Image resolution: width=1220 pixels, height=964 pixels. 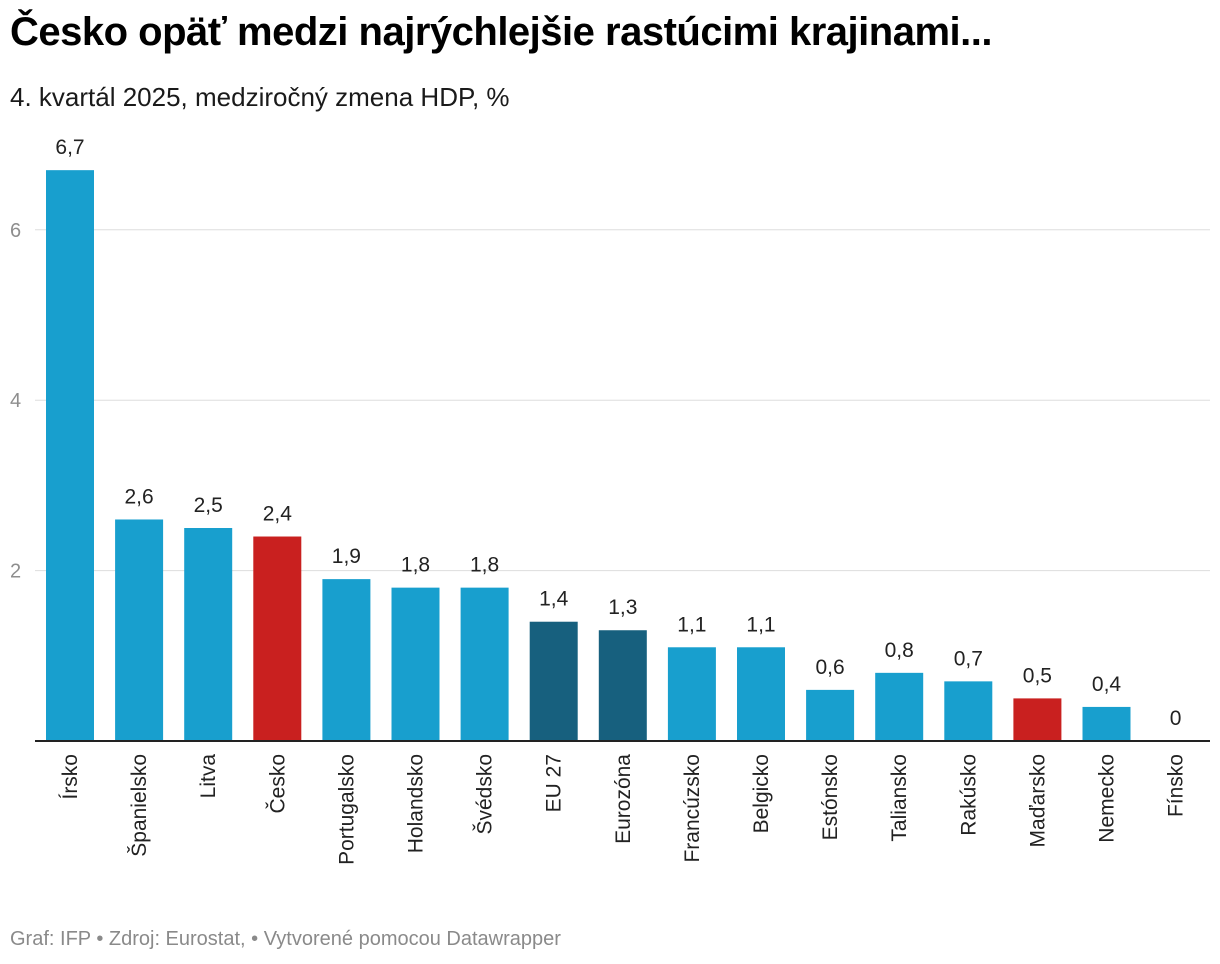 I want to click on category-label: Eurozóna, so click(x=623, y=799).